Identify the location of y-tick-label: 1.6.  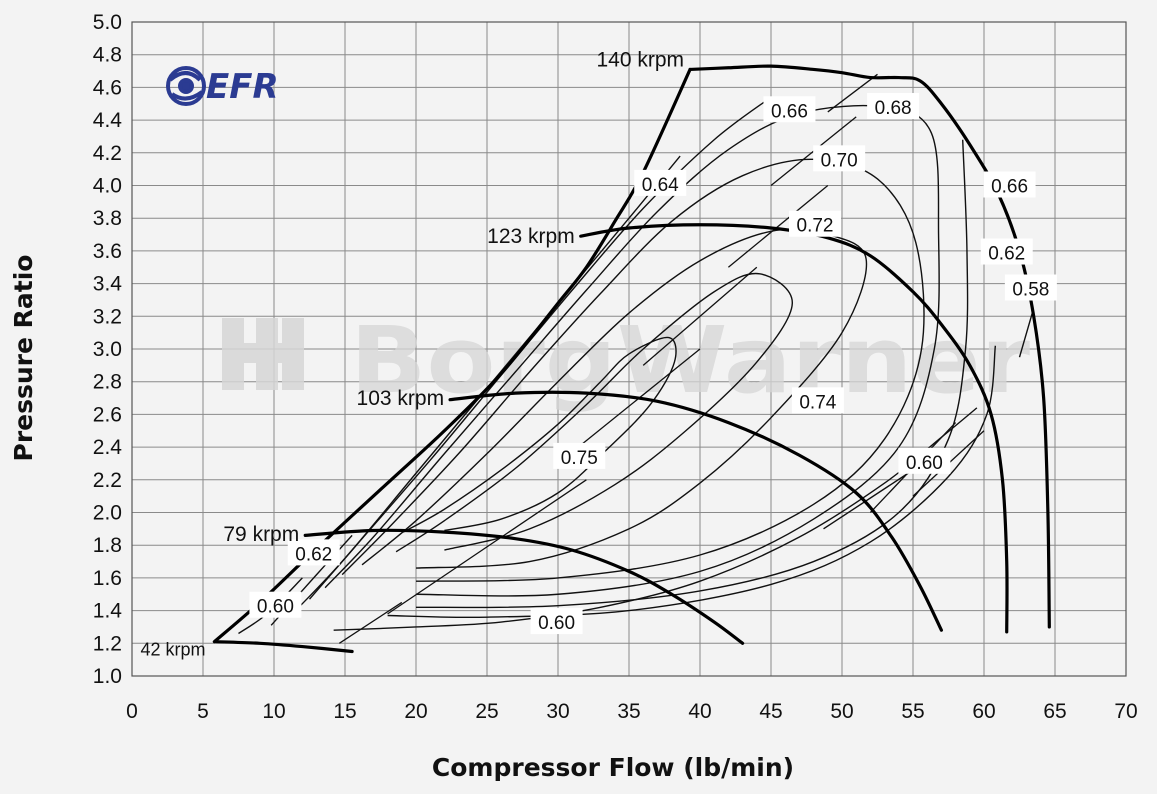
(107, 578).